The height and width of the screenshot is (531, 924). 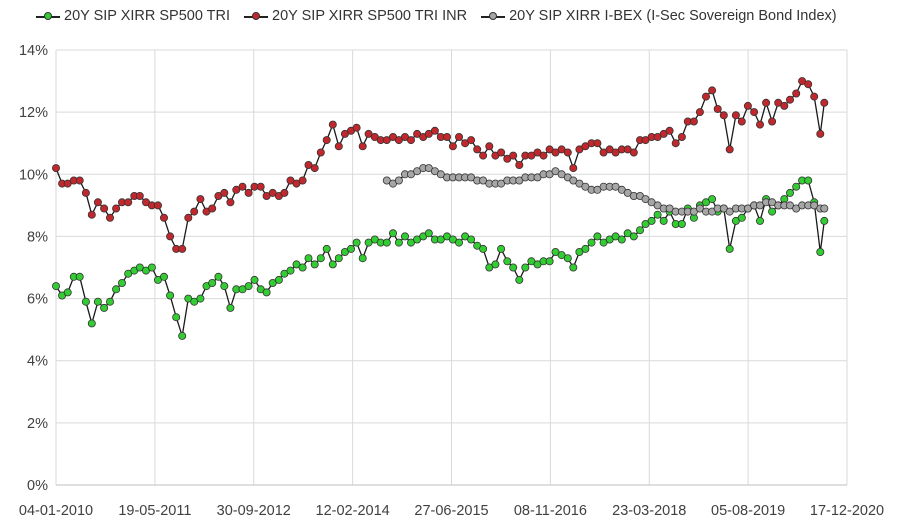 I want to click on y-tick-label: 10%, so click(x=33, y=175).